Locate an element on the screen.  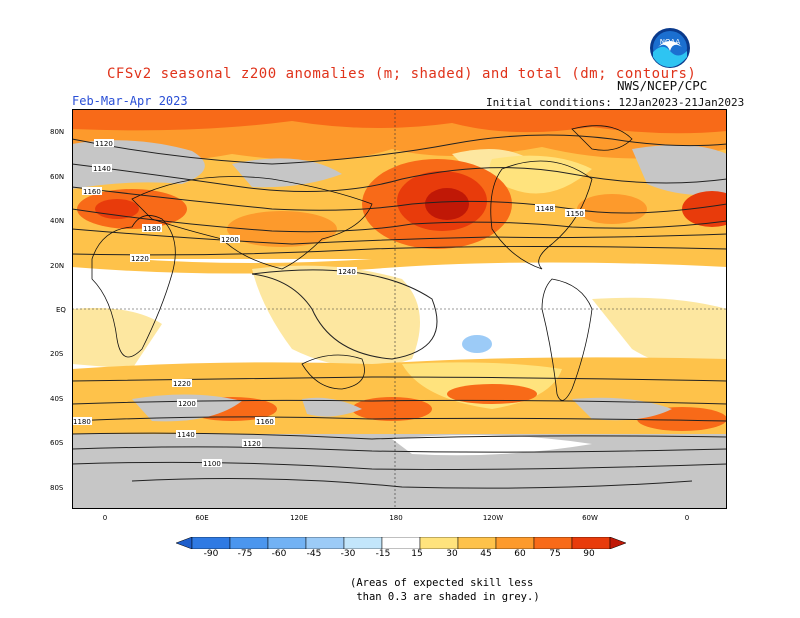
forecast-period: Feb-Mar-Apr 2023 is located at coordinates (130, 101).